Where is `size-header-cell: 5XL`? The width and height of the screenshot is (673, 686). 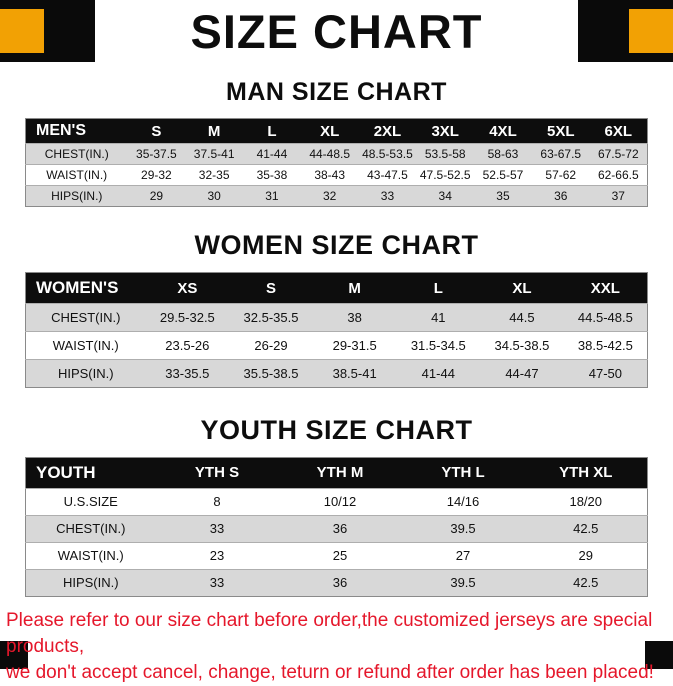
size-header-cell: 5XL is located at coordinates (560, 131).